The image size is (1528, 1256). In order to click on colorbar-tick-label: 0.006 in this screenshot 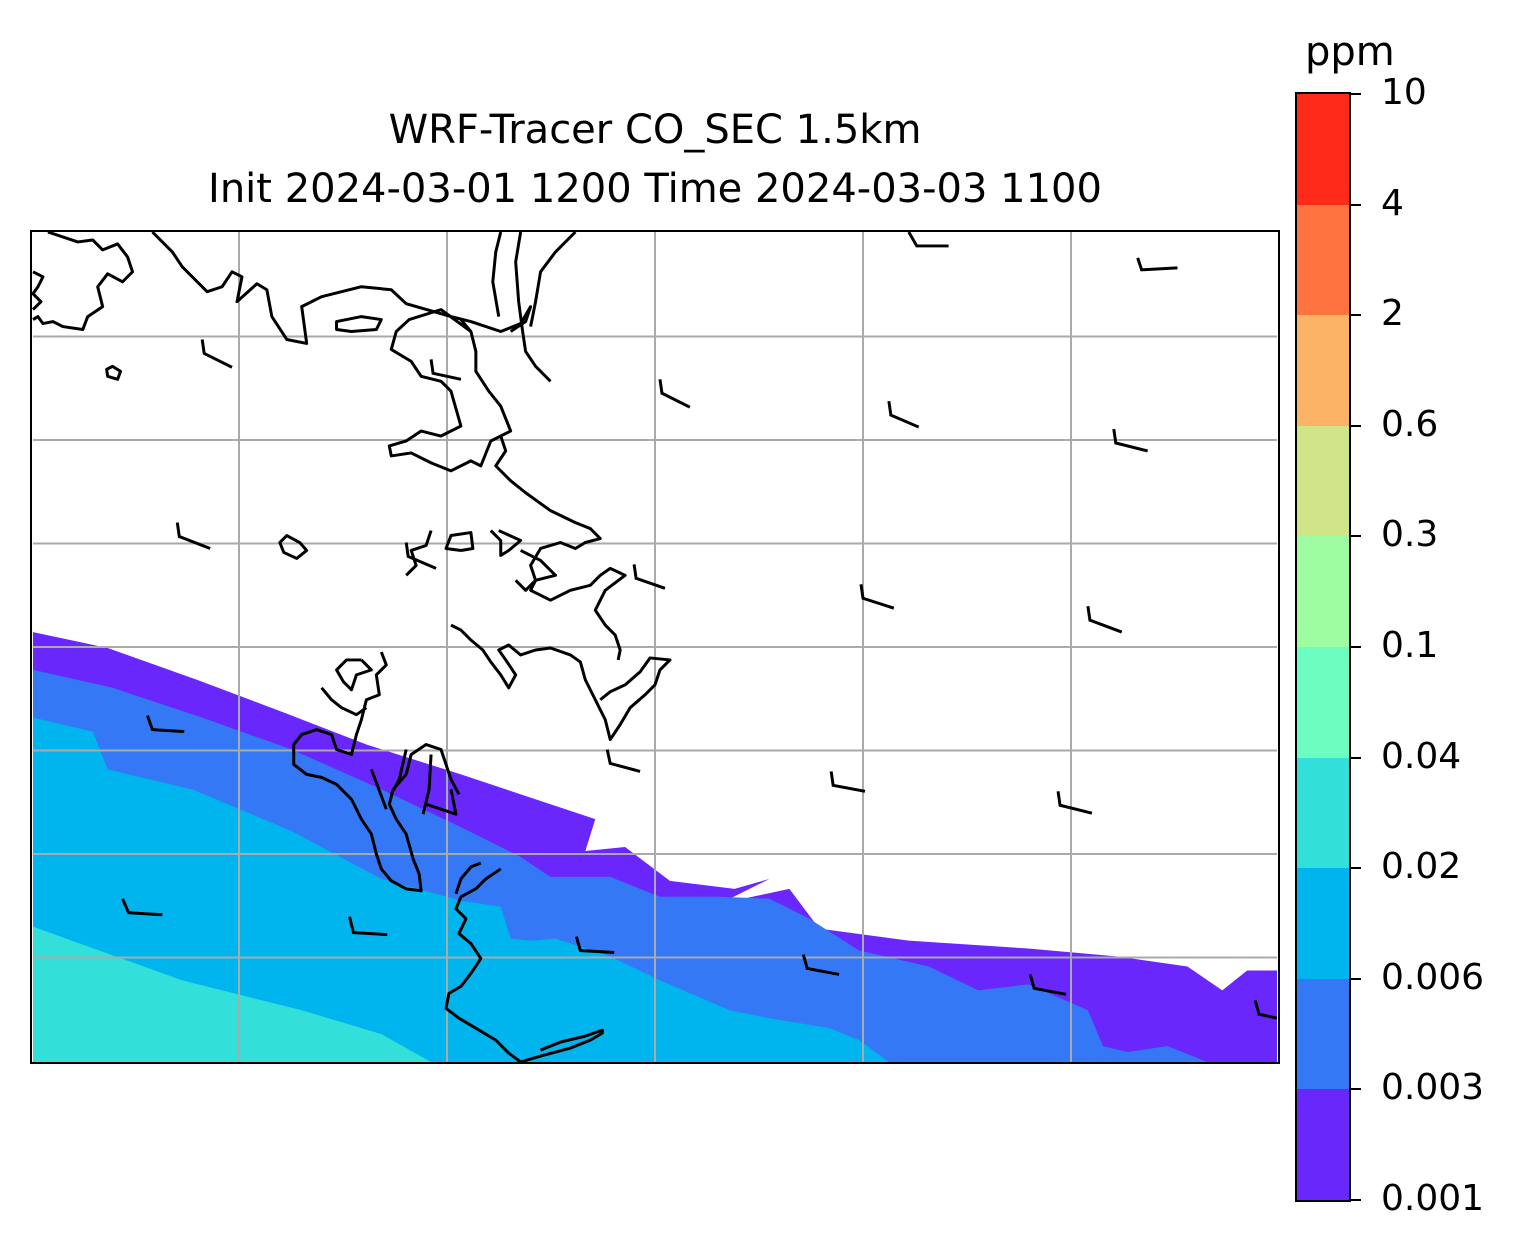, I will do `click(1433, 977)`.